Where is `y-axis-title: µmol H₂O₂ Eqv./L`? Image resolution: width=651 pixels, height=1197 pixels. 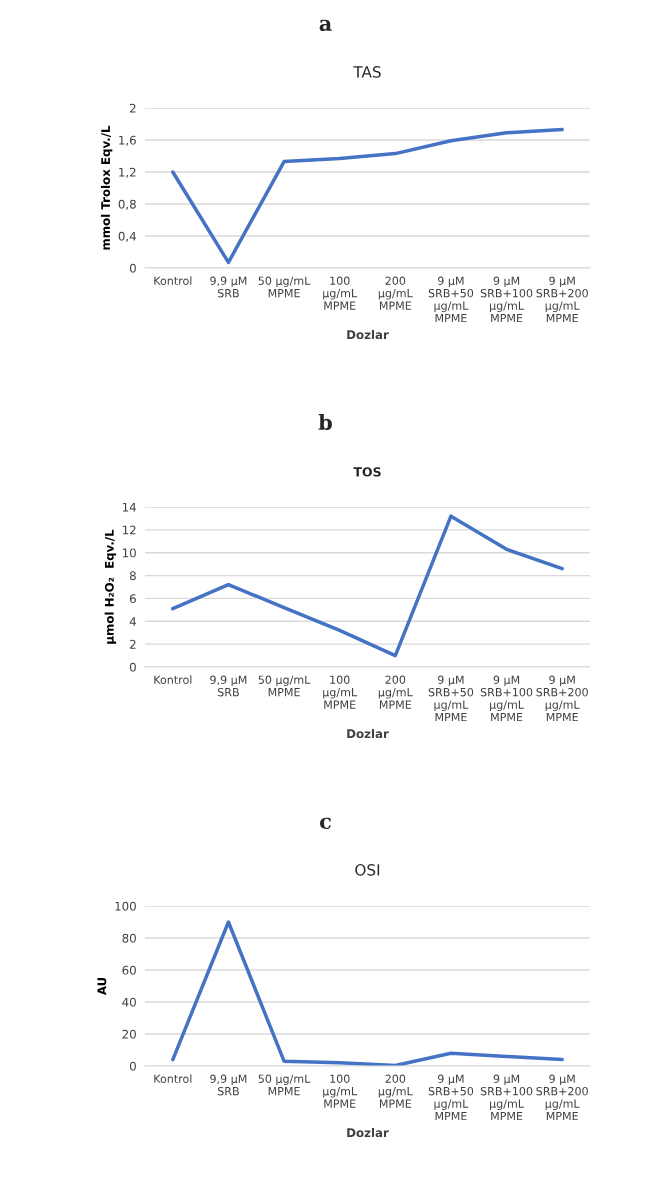
y-axis-title: µmol H₂O₂ Eqv./L is located at coordinates (110, 586).